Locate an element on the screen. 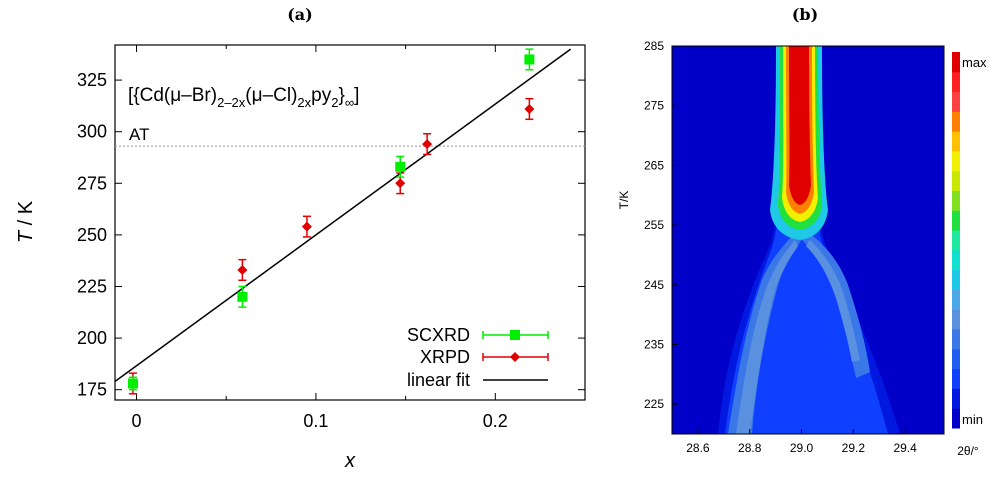  y-tick-label: 225 is located at coordinates (92, 286).